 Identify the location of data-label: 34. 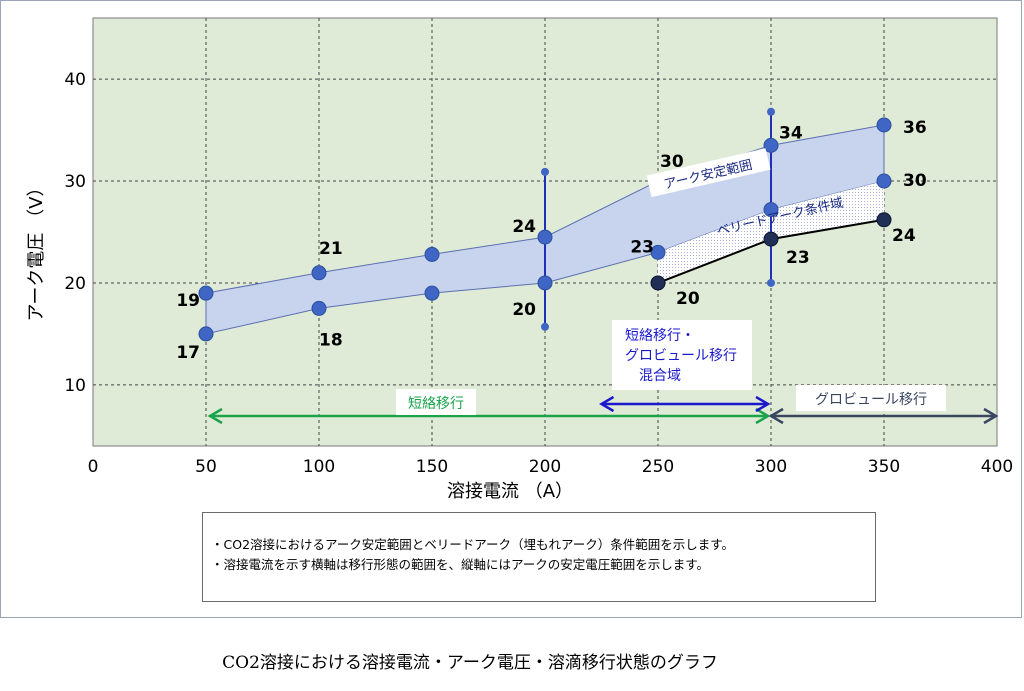
(791, 133).